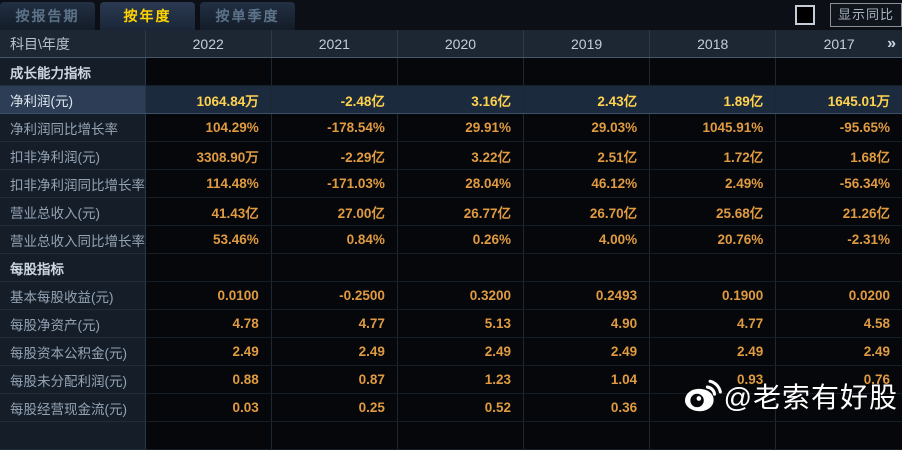 The height and width of the screenshot is (450, 902). What do you see at coordinates (73, 435) in the screenshot?
I see `row-label` at bounding box center [73, 435].